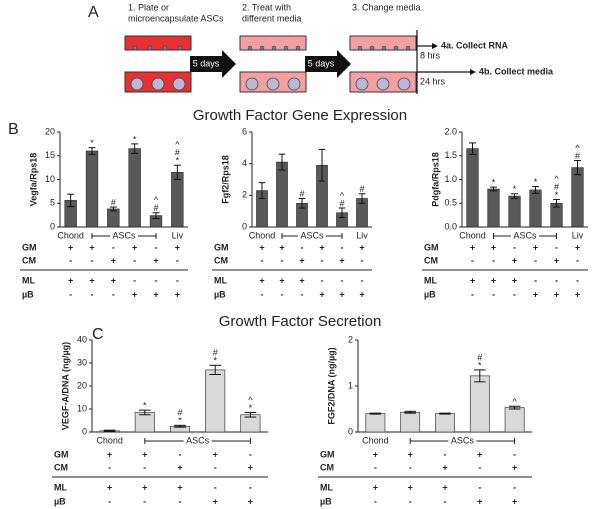 Image resolution: width=600 pixels, height=509 pixels. Describe the element at coordinates (50, 155) in the screenshot. I see `y-tick-label: 15` at that location.